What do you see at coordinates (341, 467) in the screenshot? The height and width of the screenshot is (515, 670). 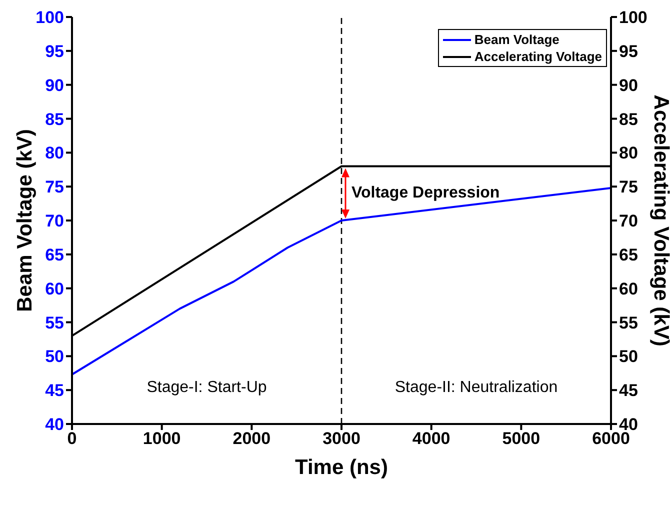 I see `x-axis-title: Time (ns)` at bounding box center [341, 467].